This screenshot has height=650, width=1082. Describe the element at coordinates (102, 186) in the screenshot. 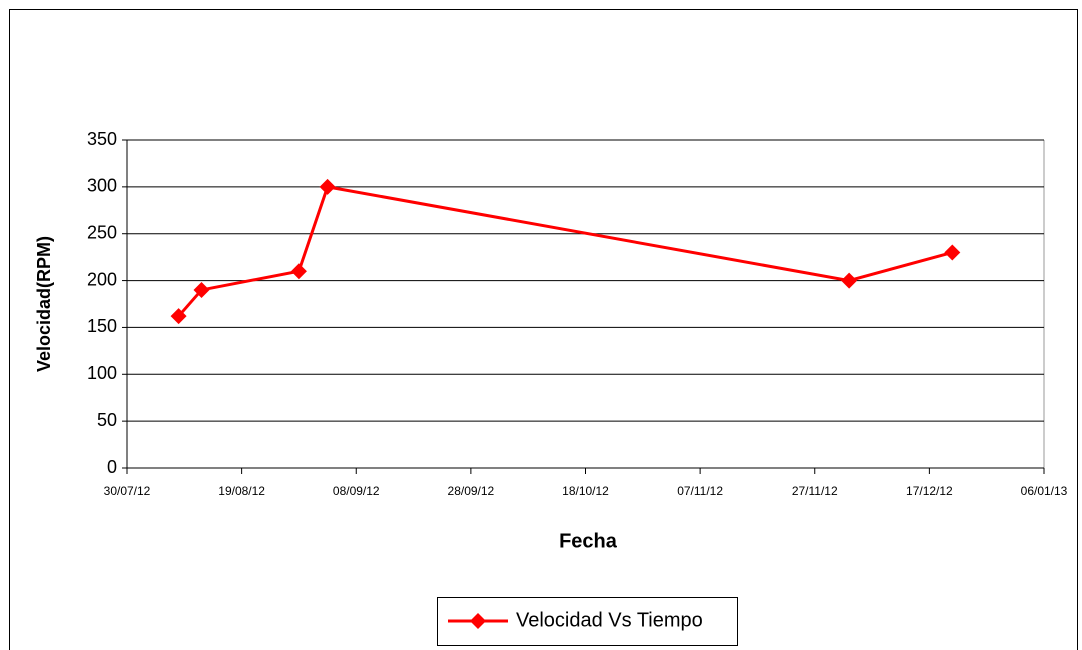

I see `y-tick-label: 300` at that location.